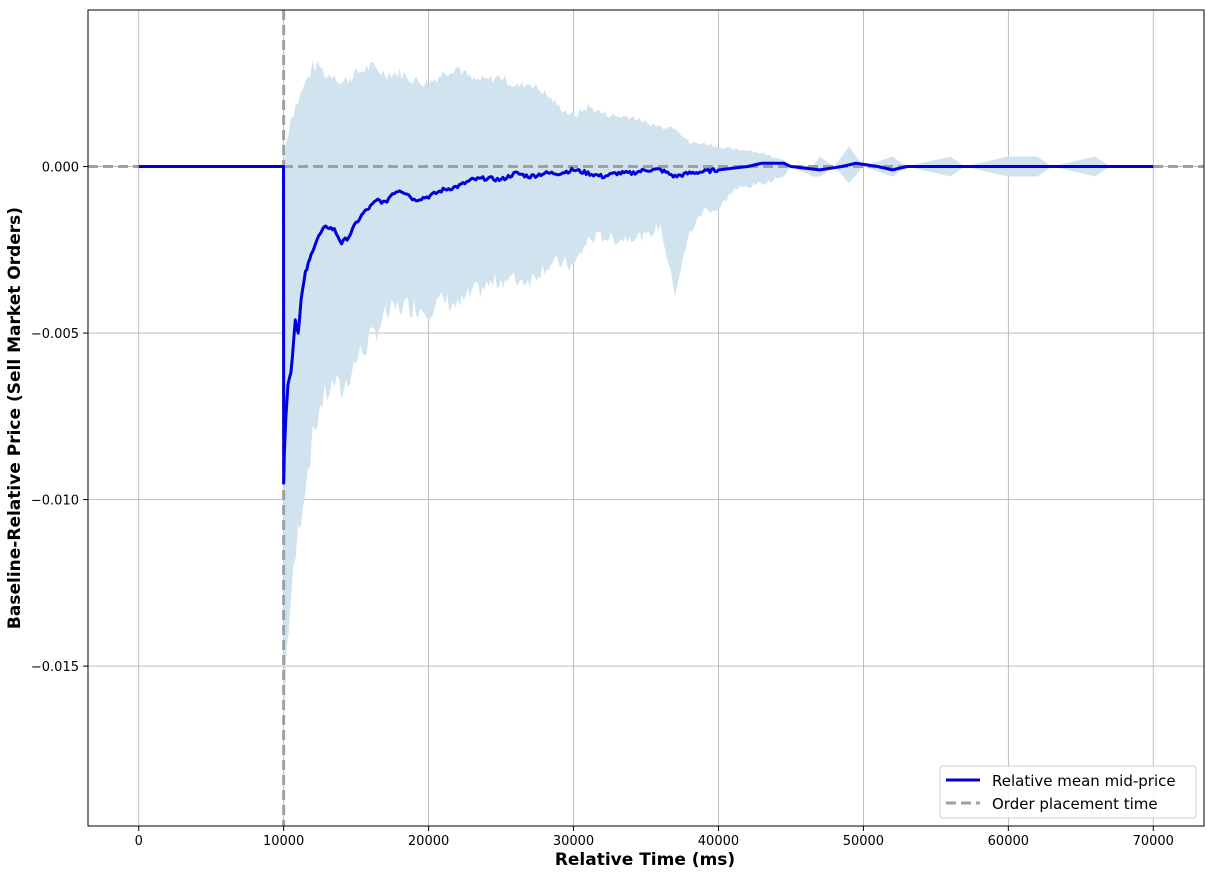 Image resolution: width=1214 pixels, height=876 pixels. Describe the element at coordinates (718, 841) in the screenshot. I see `x-tick-label: 40000` at that location.